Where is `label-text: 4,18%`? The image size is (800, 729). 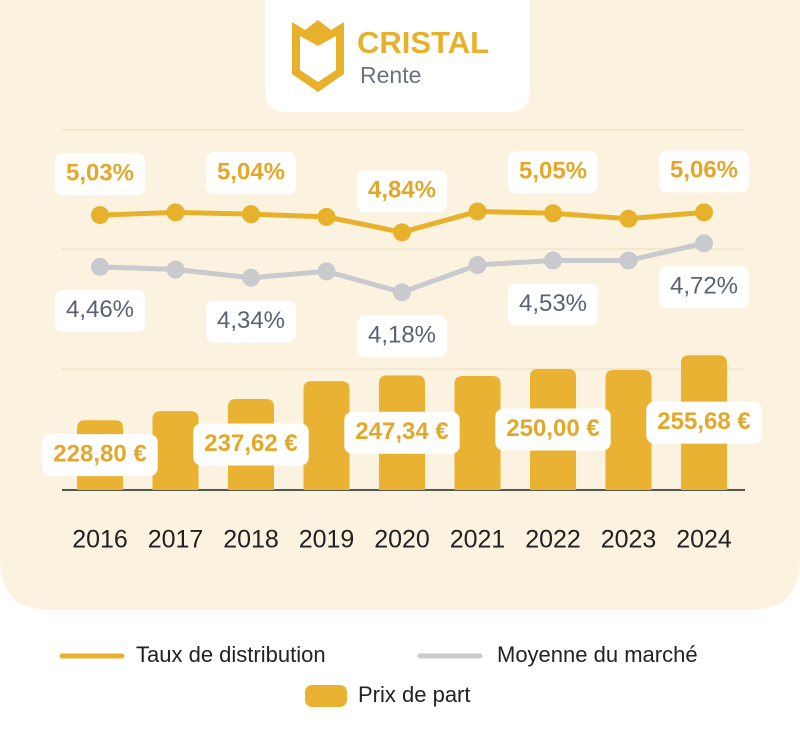 label-text: 4,18% is located at coordinates (402, 335).